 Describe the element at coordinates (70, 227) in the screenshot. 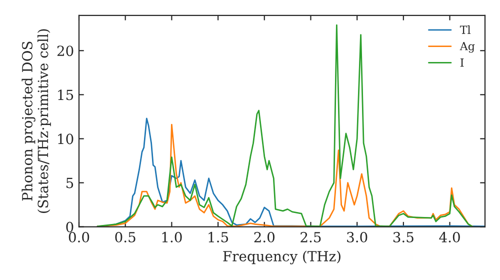

I see `y-tick-label: 0` at that location.